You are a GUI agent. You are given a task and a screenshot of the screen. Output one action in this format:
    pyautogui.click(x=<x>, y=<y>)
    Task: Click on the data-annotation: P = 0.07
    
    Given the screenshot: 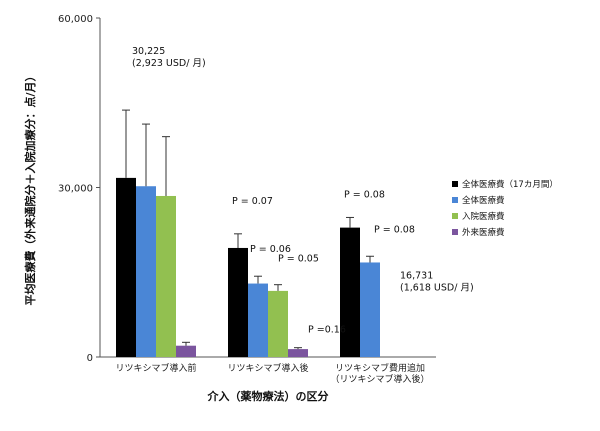 What is the action you would take?
    pyautogui.click(x=252, y=201)
    